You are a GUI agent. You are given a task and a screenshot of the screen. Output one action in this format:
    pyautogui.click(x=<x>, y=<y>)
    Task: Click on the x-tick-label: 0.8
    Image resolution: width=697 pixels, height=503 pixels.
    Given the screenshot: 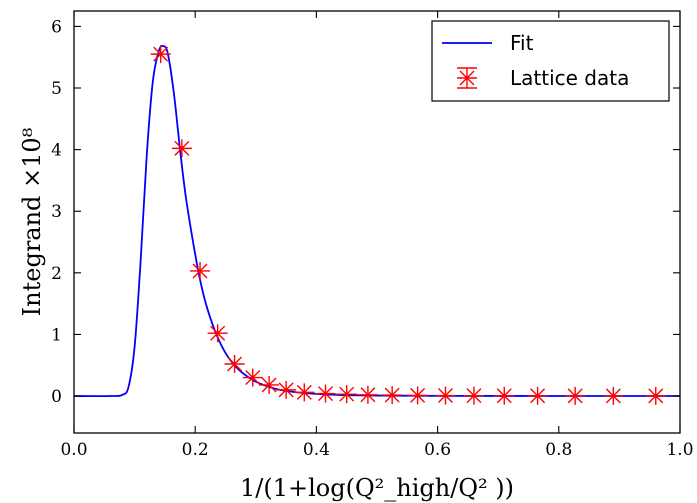 What is the action you would take?
    pyautogui.click(x=558, y=450)
    